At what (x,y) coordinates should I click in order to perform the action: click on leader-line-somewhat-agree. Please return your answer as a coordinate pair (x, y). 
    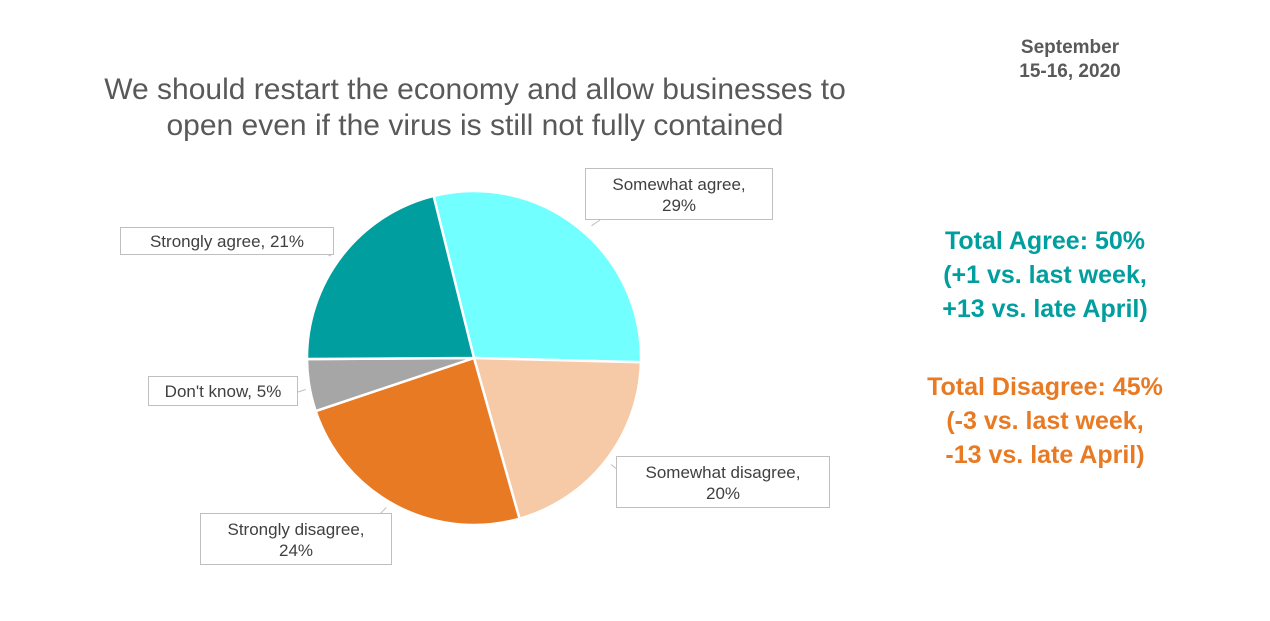
    Looking at the image, I should click on (596, 223).